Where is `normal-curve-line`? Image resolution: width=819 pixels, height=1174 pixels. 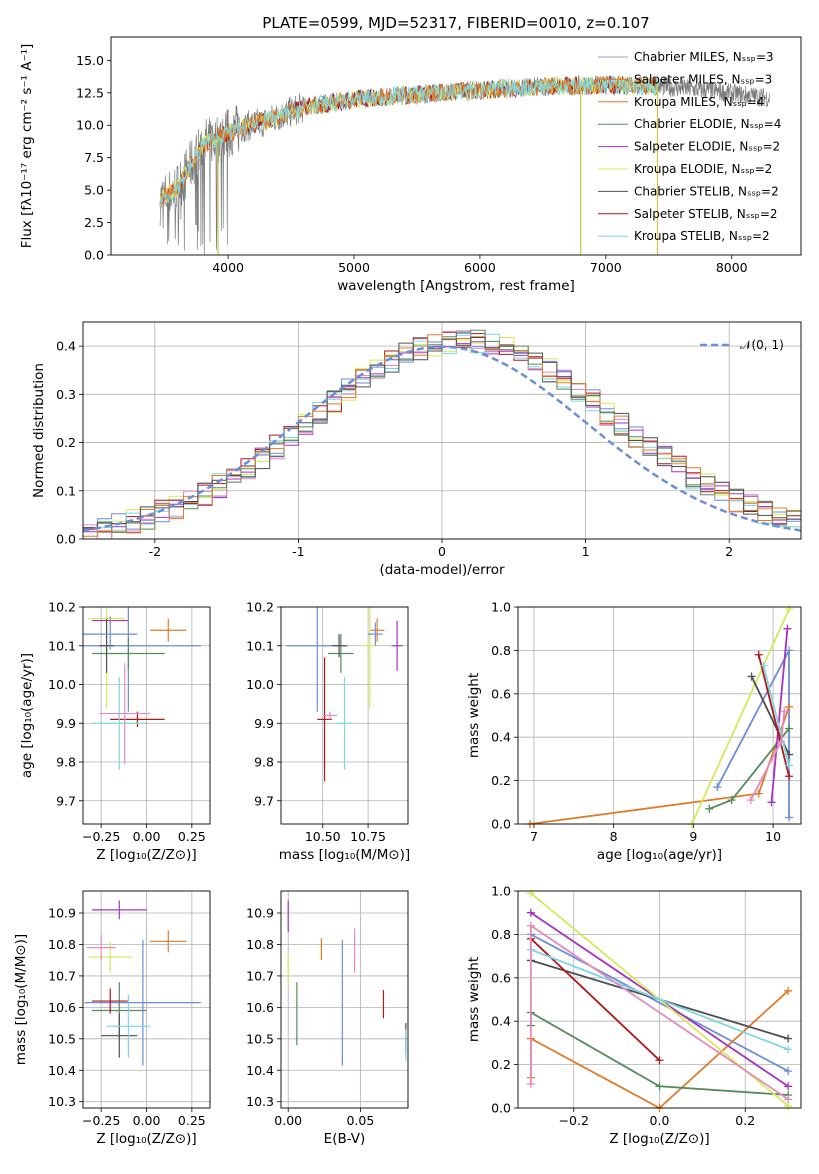 normal-curve-line is located at coordinates (442, 438).